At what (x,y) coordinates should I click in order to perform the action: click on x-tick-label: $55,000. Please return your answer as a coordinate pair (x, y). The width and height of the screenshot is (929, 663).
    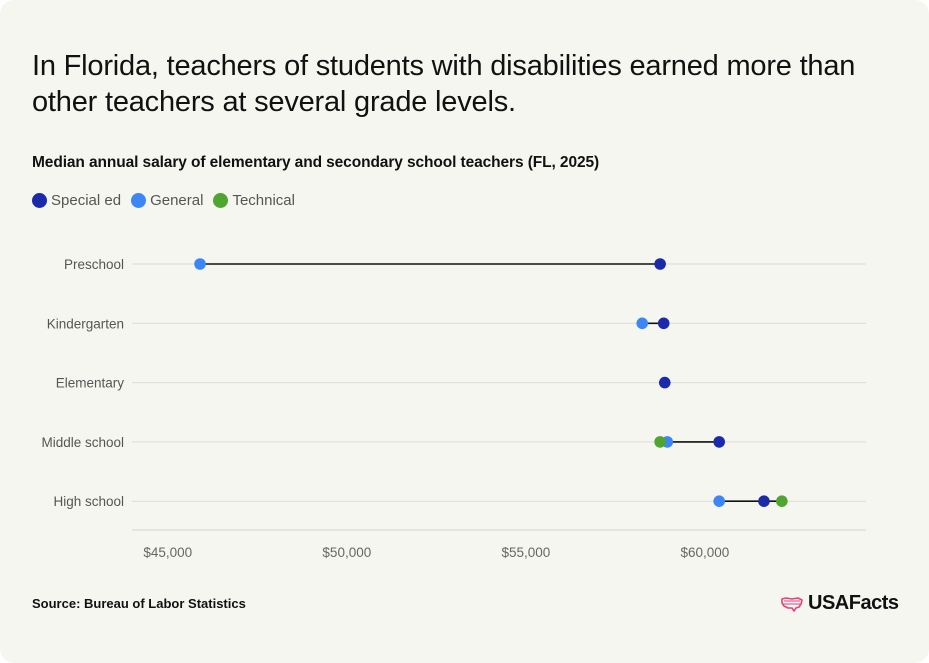
    Looking at the image, I should click on (525, 552).